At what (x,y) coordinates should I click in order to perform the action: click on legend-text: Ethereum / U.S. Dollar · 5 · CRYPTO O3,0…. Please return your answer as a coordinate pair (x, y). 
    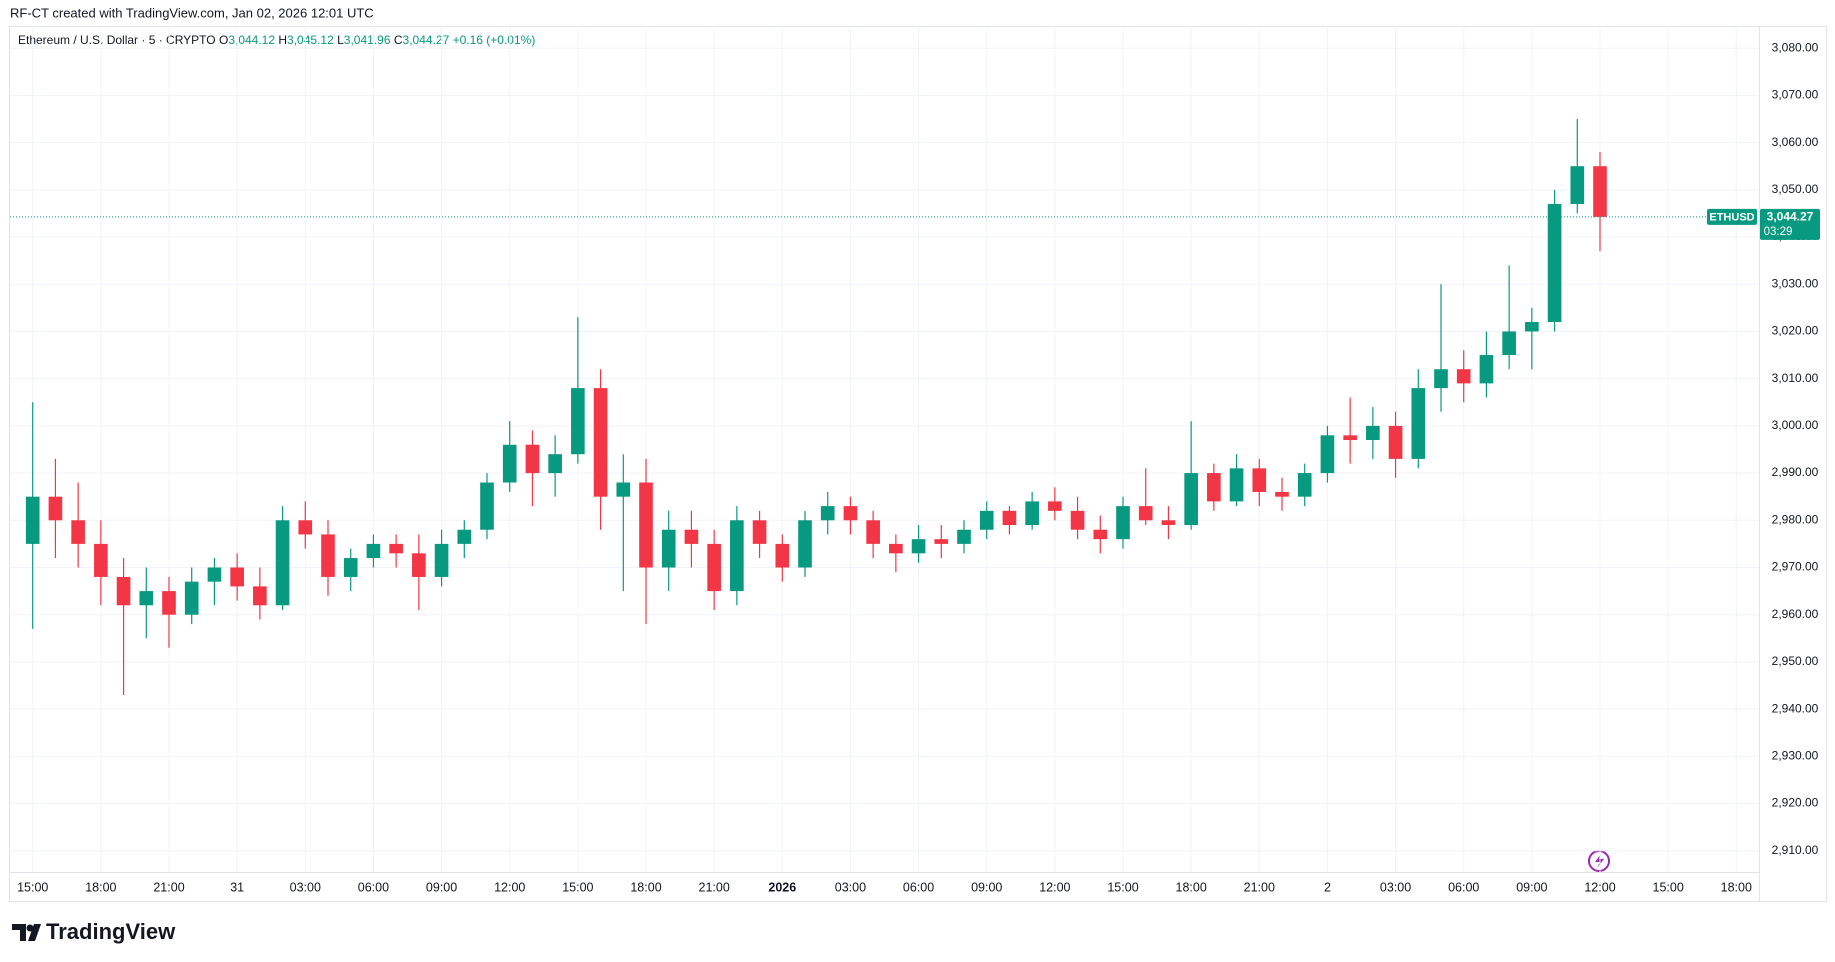
    Looking at the image, I should click on (276, 40).